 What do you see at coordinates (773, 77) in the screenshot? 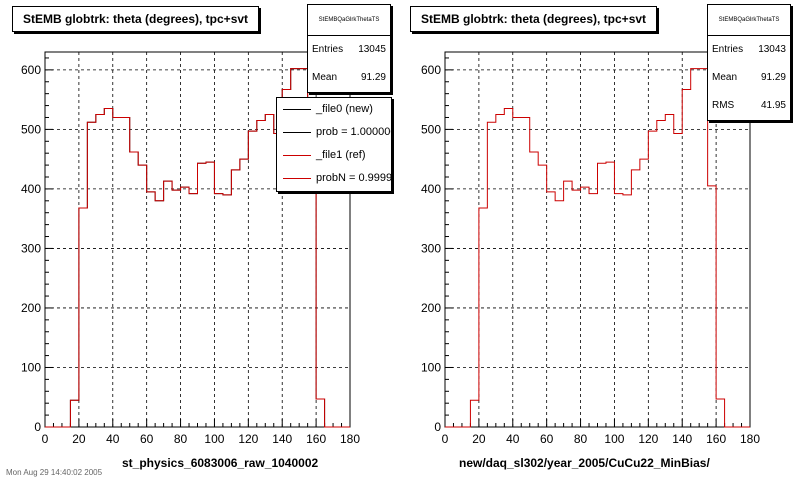
I see `right-stats-mean-value: 91.29` at bounding box center [773, 77].